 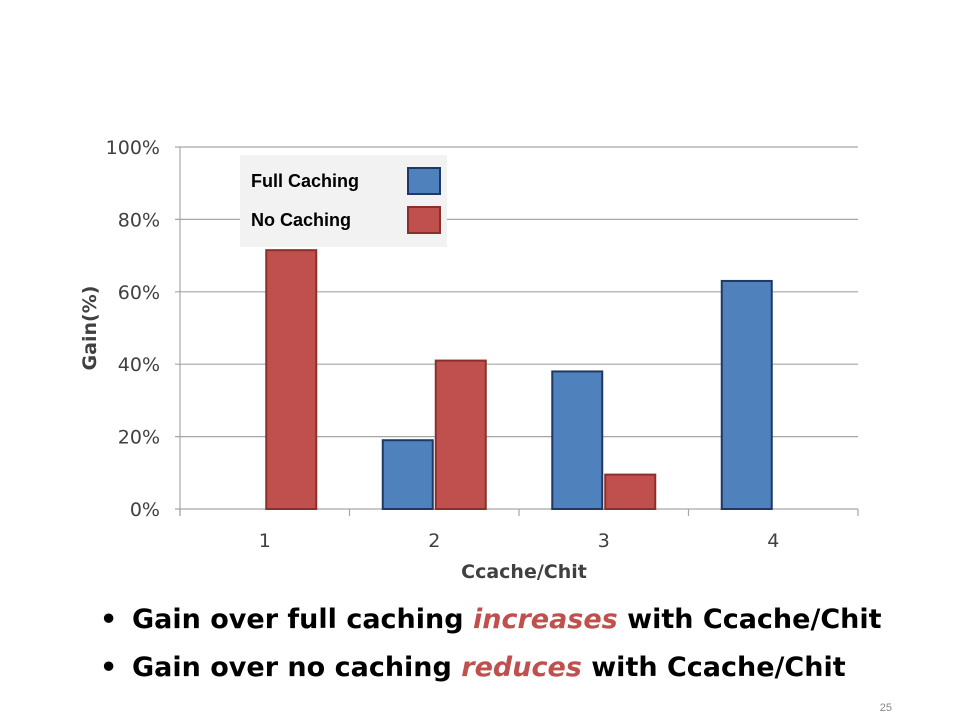 What do you see at coordinates (545, 619) in the screenshot?
I see `bullet-emphasis: increases` at bounding box center [545, 619].